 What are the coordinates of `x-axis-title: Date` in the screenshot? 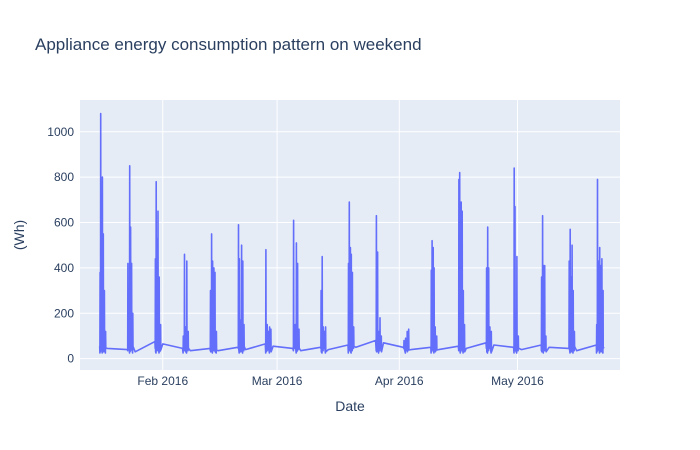 It's located at (350, 406).